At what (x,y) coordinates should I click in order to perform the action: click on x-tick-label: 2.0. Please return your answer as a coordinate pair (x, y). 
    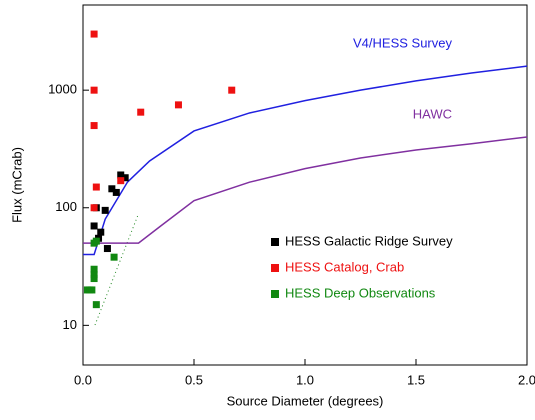
    Looking at the image, I should click on (526, 379).